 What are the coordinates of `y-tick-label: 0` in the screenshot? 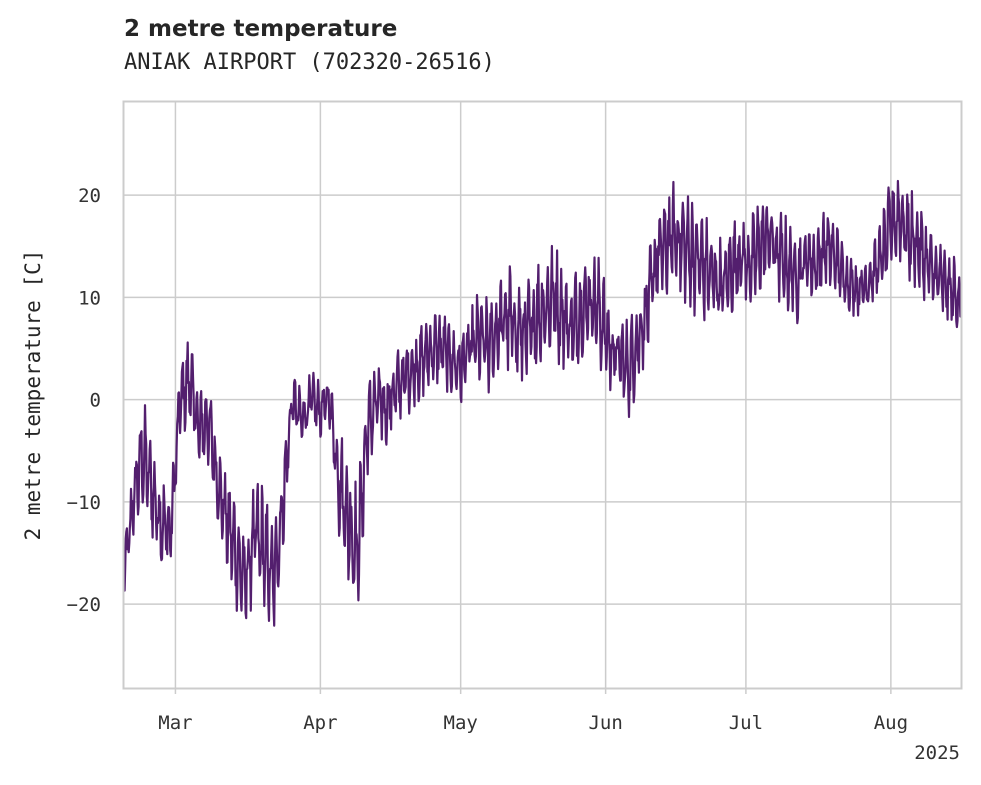 It's located at (95, 401).